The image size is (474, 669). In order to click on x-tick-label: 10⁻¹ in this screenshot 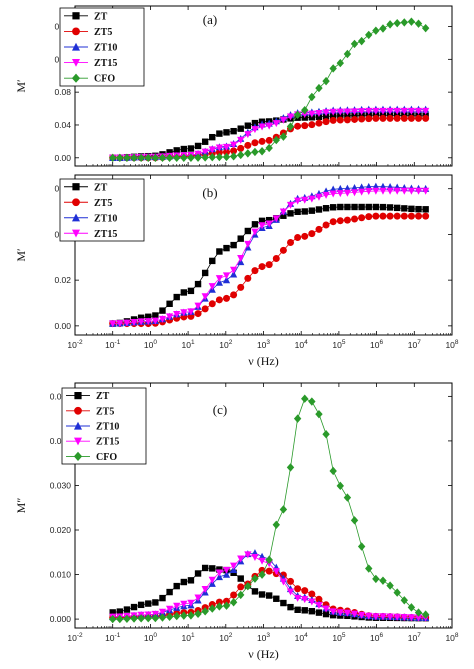, I will do `click(113, 637)`.